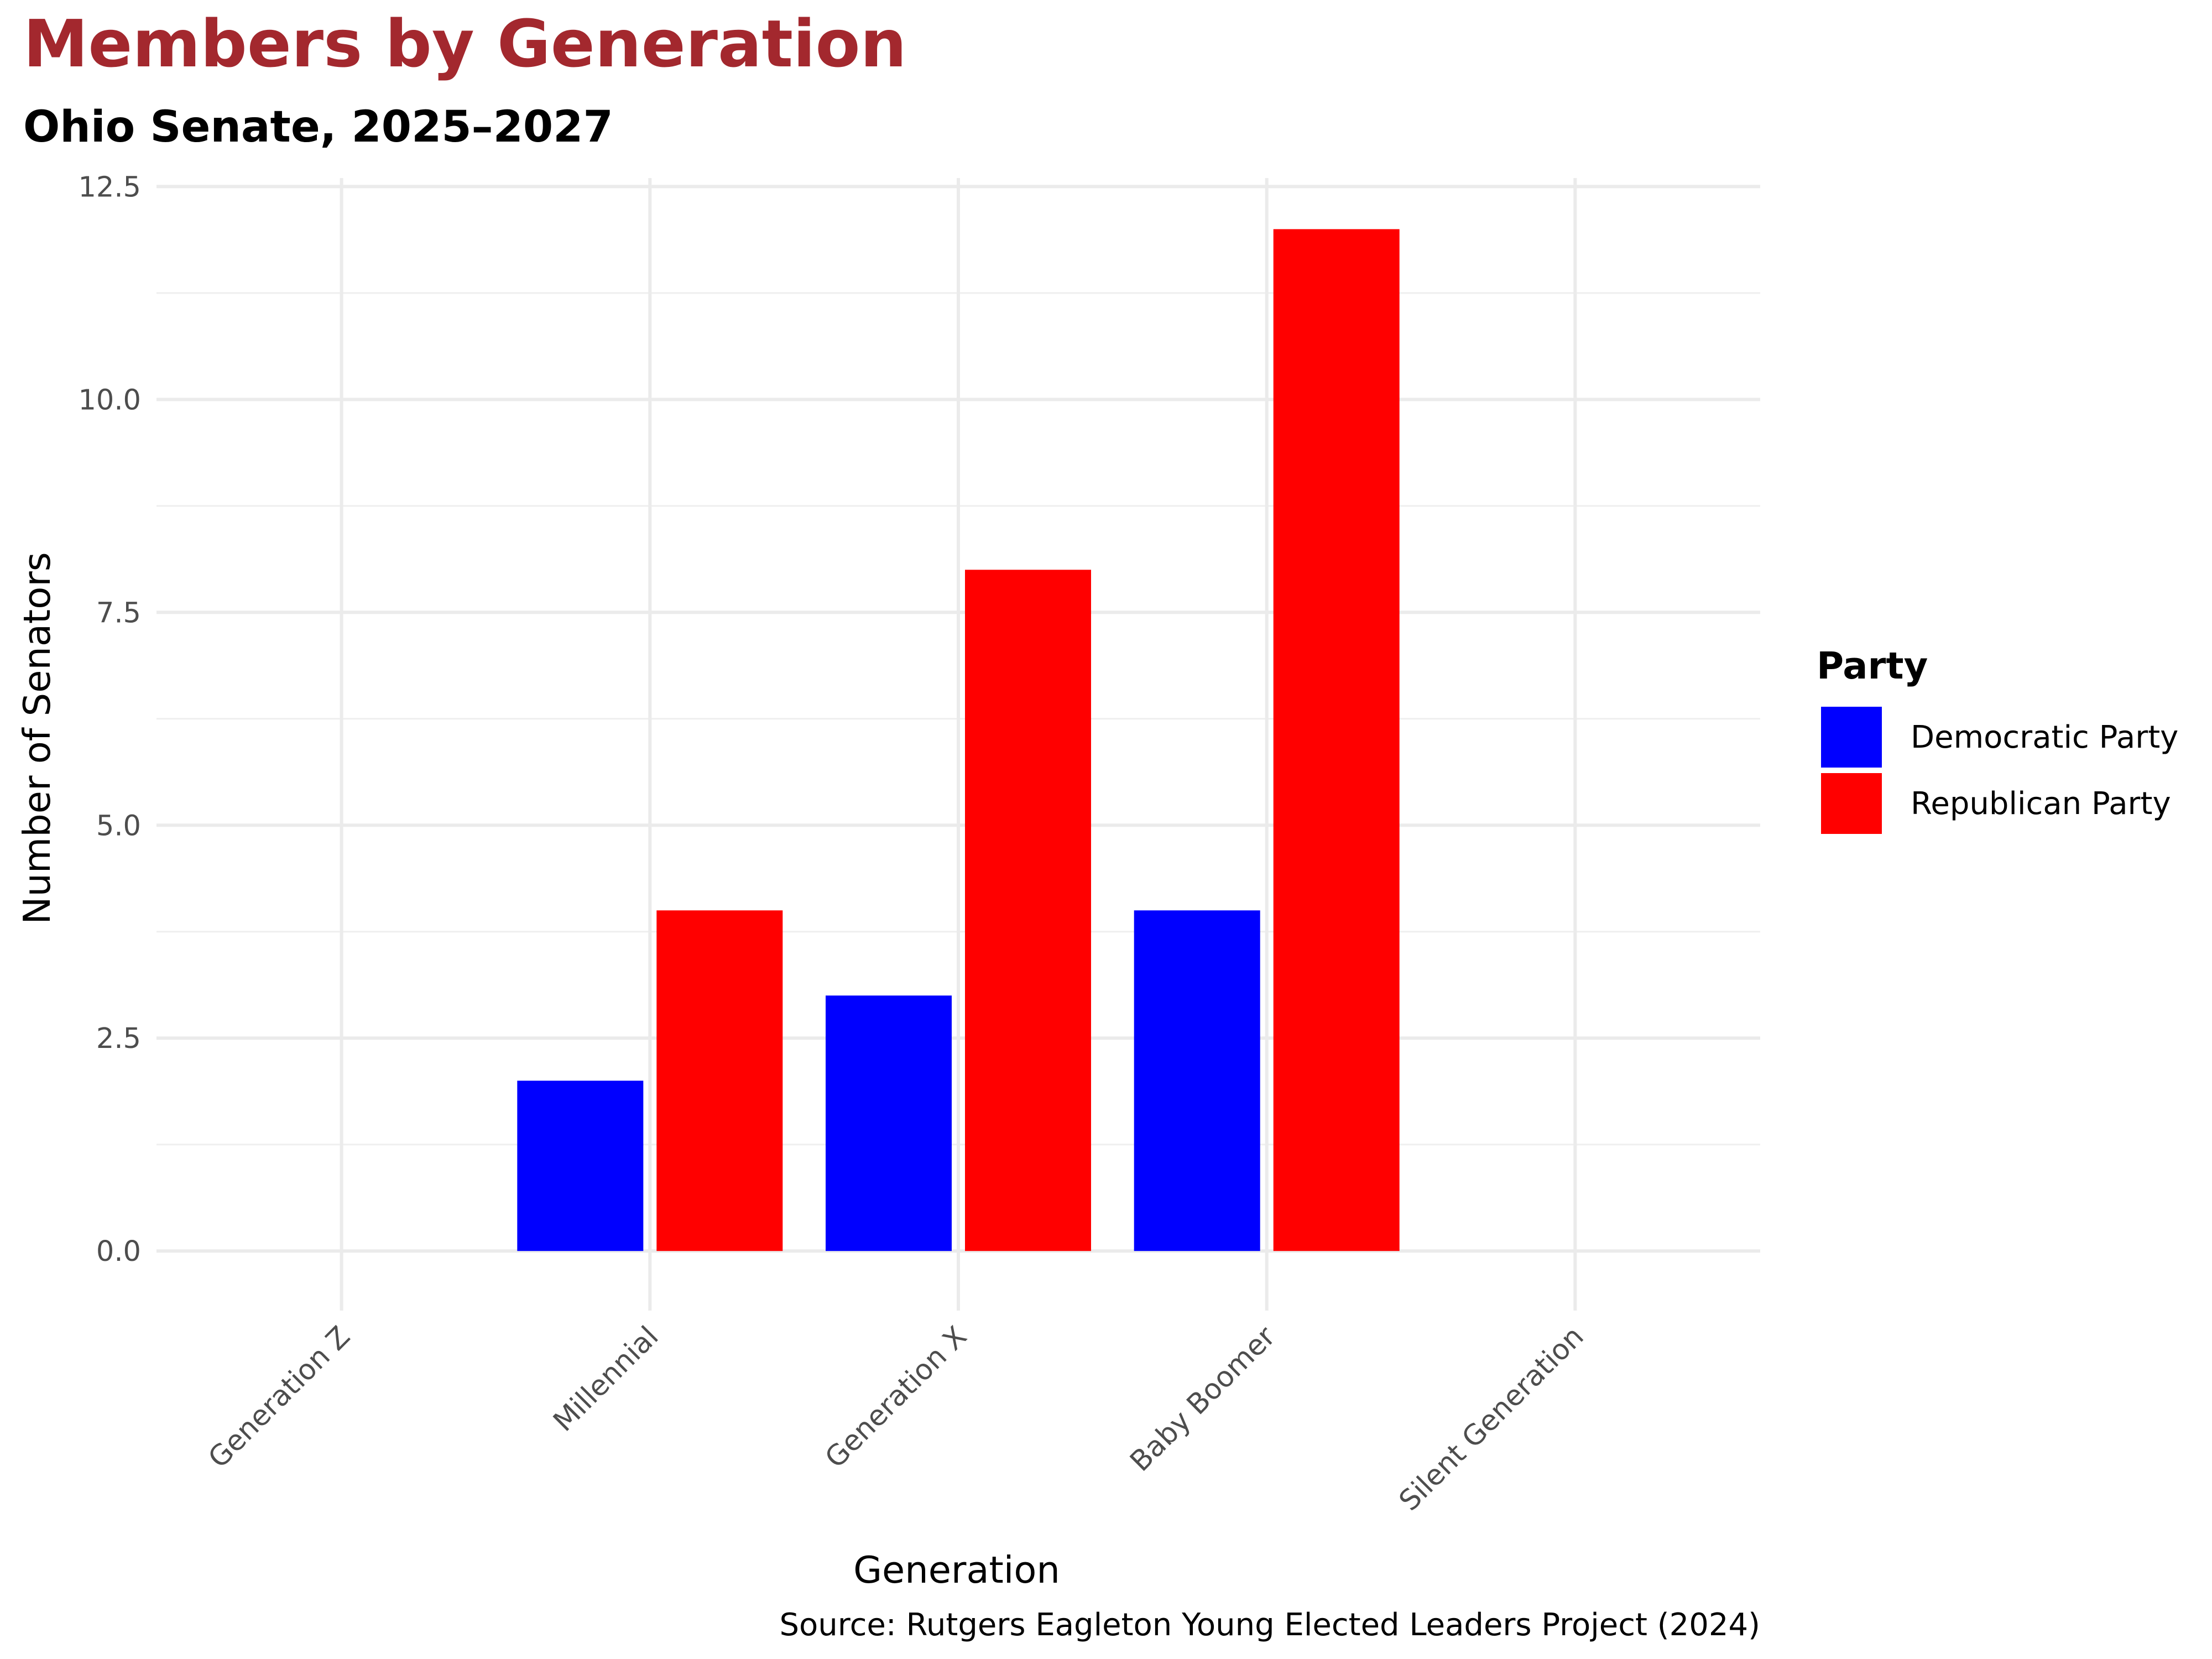 The image size is (2212, 1659). I want to click on x-tick-label: Generation X, so click(896, 1397).